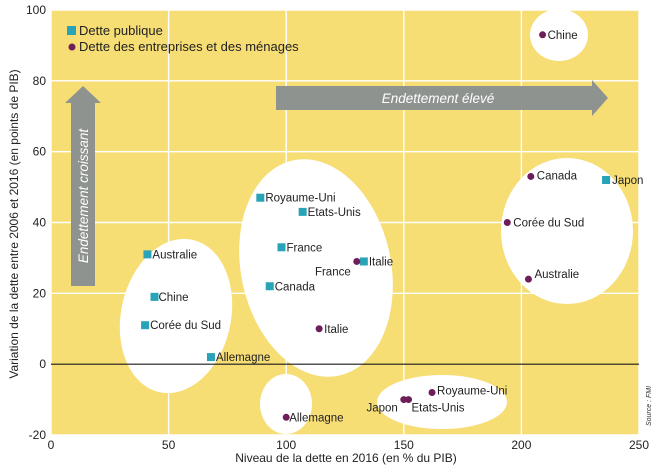 The height and width of the screenshot is (473, 661). Describe the element at coordinates (548, 224) in the screenshot. I see `private-debt-label-coree-du-sud: Corée du Sud` at that location.